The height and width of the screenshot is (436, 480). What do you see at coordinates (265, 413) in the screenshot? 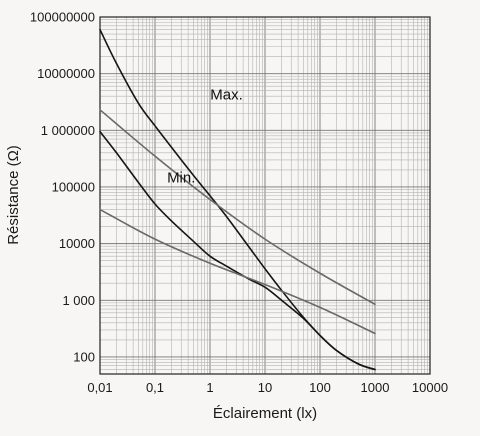
I see `x-axis-title: Éclairement (lx)` at bounding box center [265, 413].